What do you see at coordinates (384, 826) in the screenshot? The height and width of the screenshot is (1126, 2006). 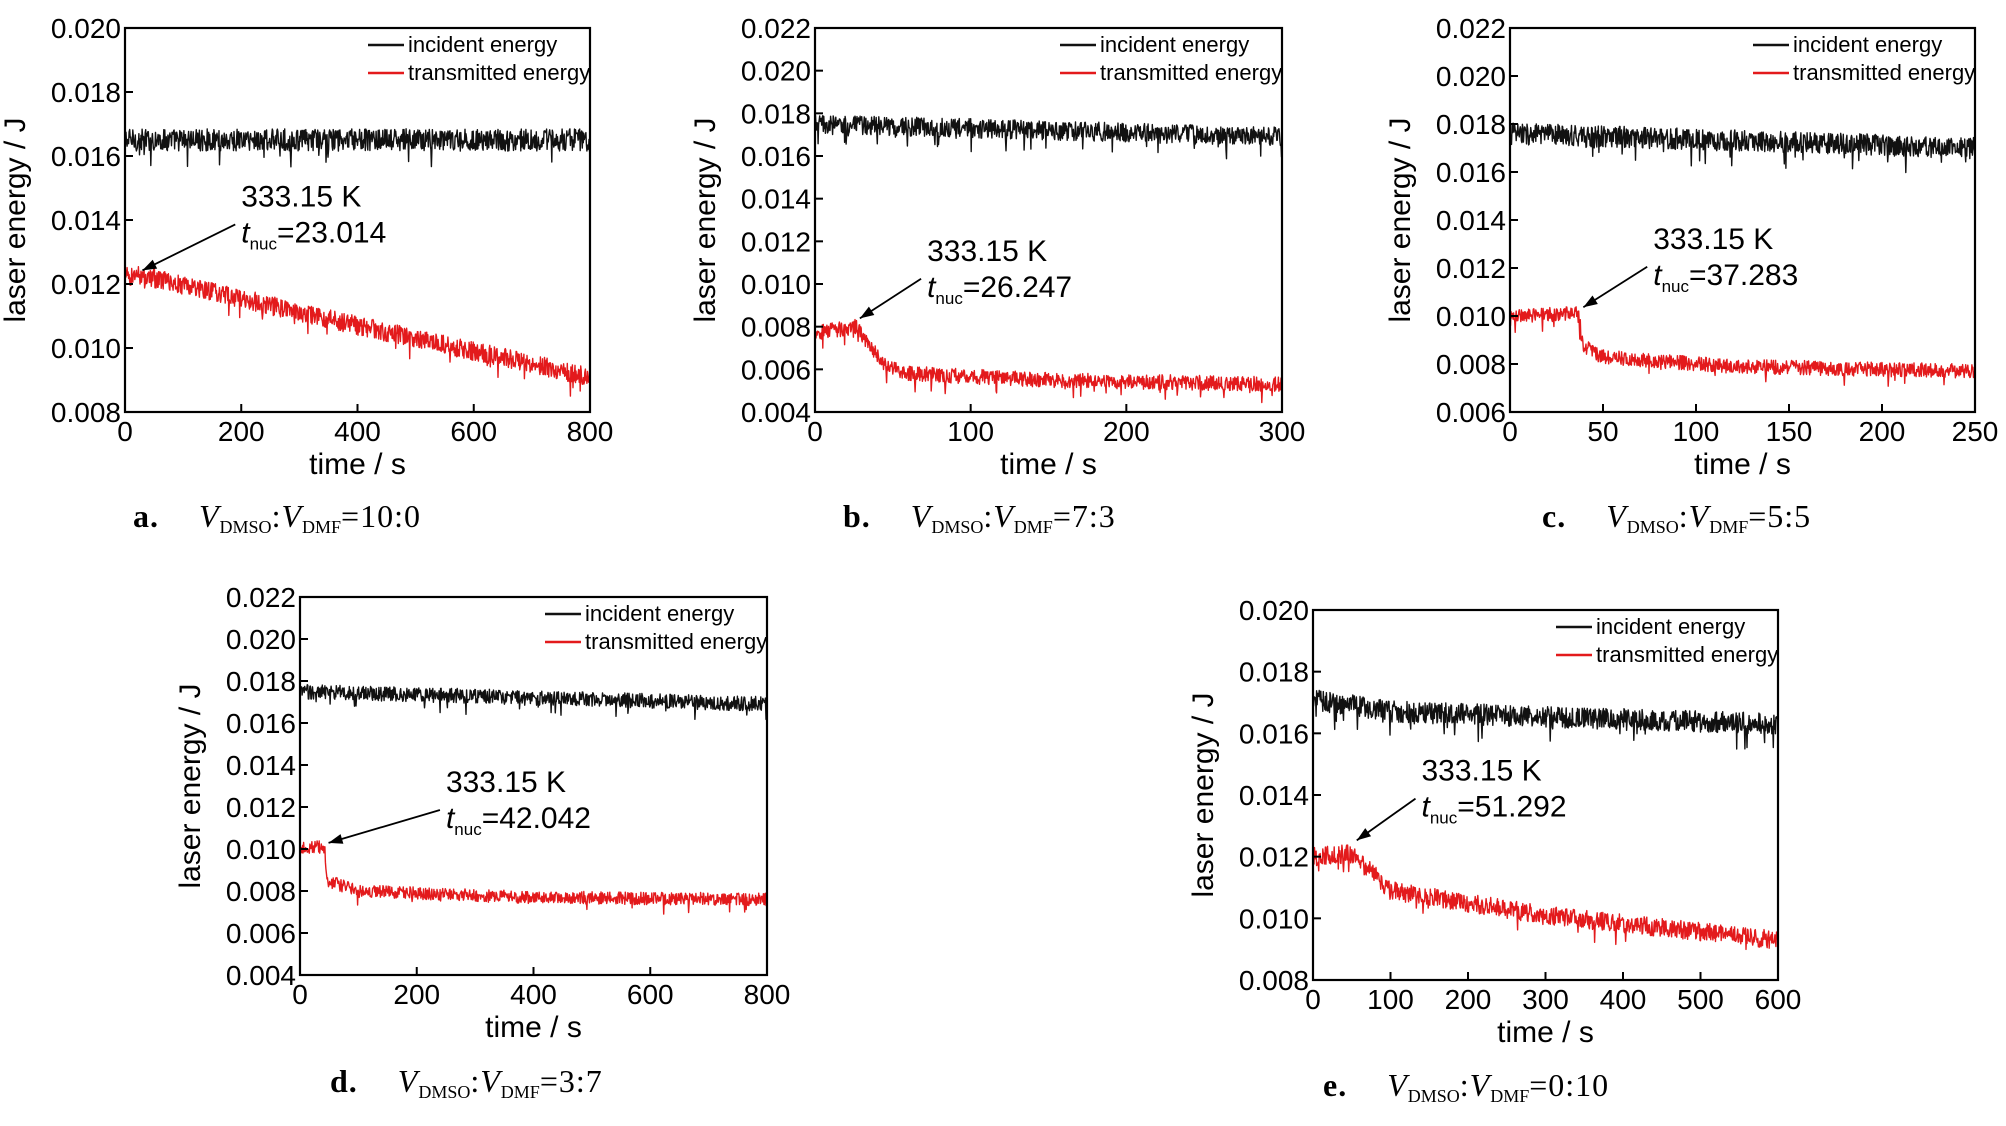 I see `annotation-arrow` at bounding box center [384, 826].